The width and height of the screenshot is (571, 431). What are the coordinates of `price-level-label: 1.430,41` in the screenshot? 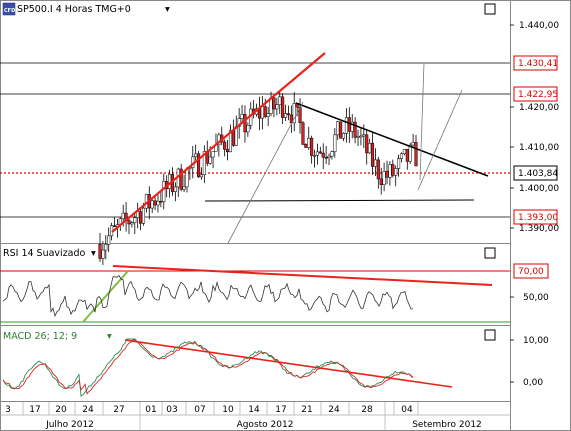 It's located at (538, 64).